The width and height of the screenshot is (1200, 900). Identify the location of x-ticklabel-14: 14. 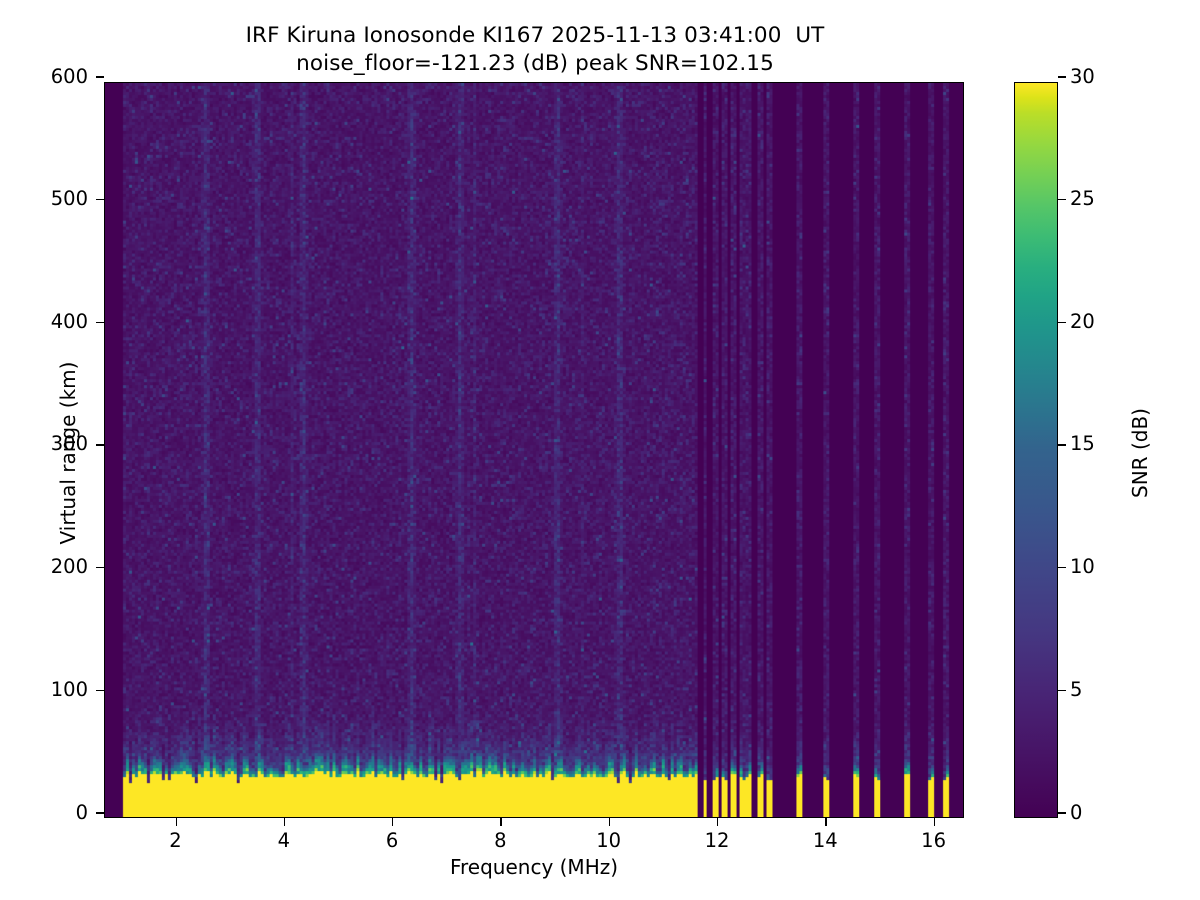
(825, 840).